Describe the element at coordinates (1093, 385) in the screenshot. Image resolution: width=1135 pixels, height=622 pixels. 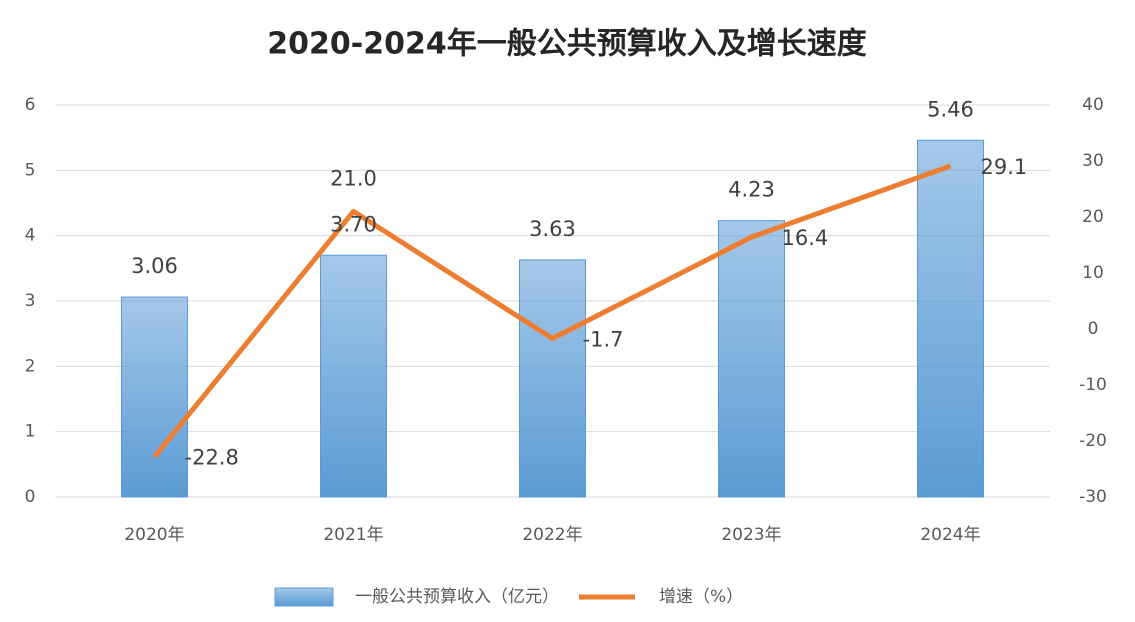
I see `y2-tick-label: -10` at that location.